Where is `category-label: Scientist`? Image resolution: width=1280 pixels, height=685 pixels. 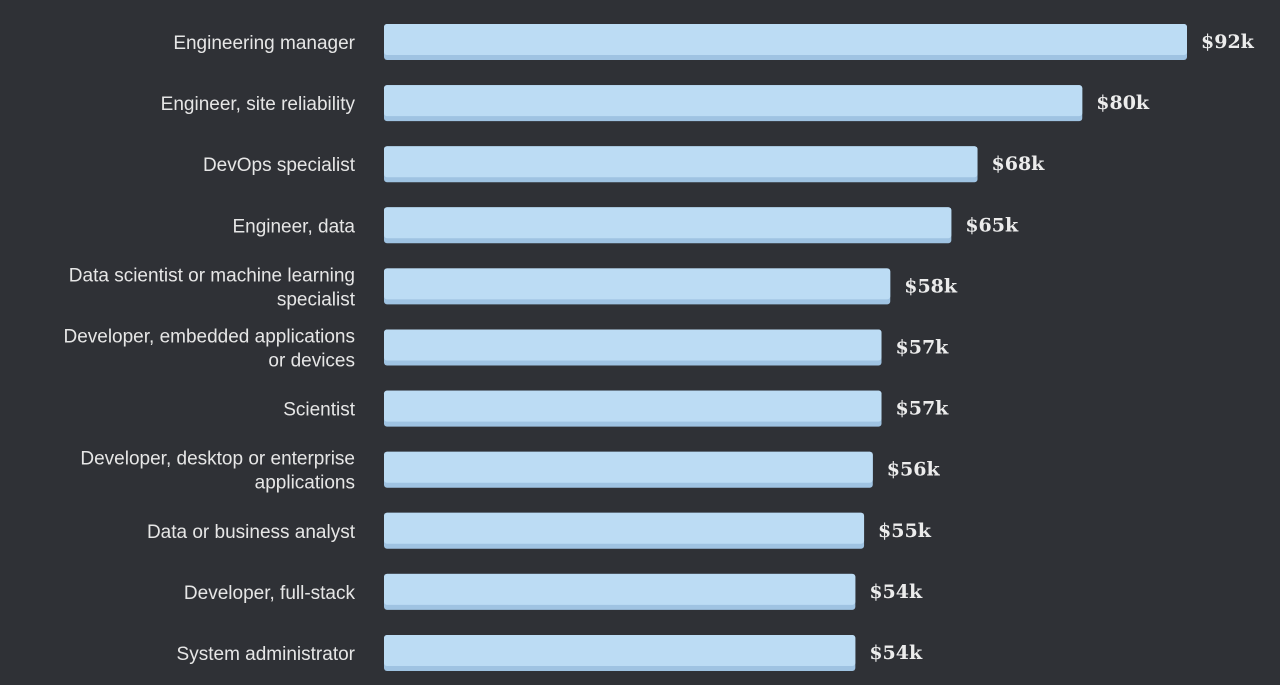 category-label: Scientist is located at coordinates (319, 410).